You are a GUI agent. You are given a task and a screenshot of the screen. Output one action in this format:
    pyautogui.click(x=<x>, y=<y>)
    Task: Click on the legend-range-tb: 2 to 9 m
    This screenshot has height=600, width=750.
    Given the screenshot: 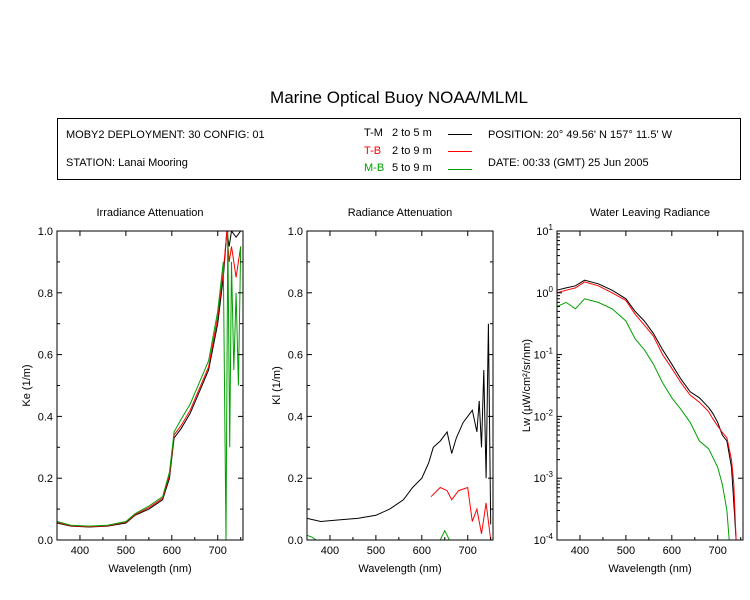 What is the action you would take?
    pyautogui.click(x=412, y=151)
    